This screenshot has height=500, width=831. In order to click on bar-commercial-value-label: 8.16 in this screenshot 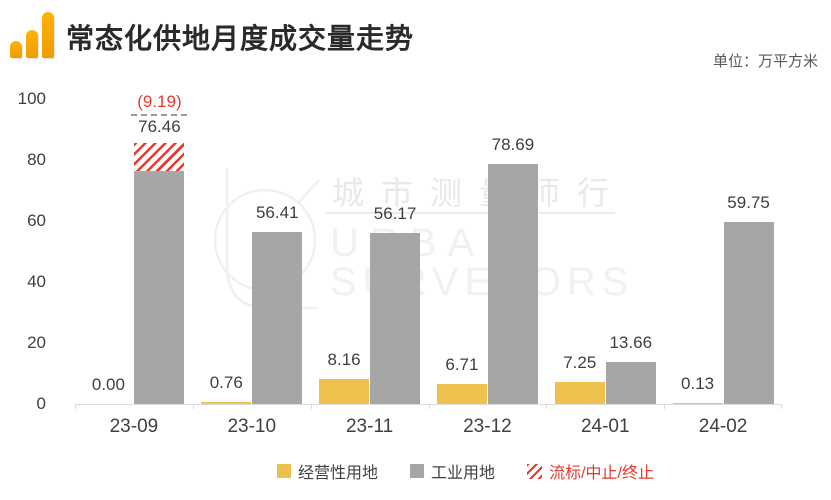, I will do `click(344, 360)`.